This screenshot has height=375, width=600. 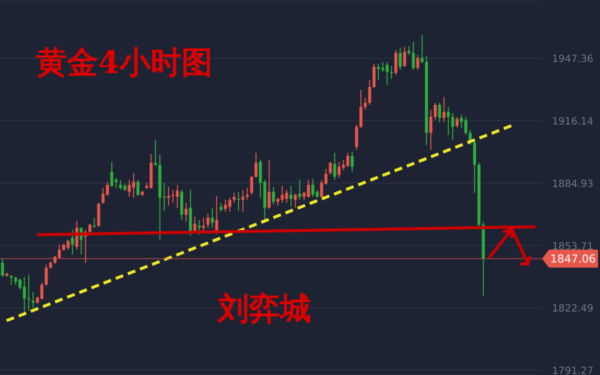 What do you see at coordinates (573, 122) in the screenshot?
I see `y-tick-label: 1916.14` at bounding box center [573, 122].